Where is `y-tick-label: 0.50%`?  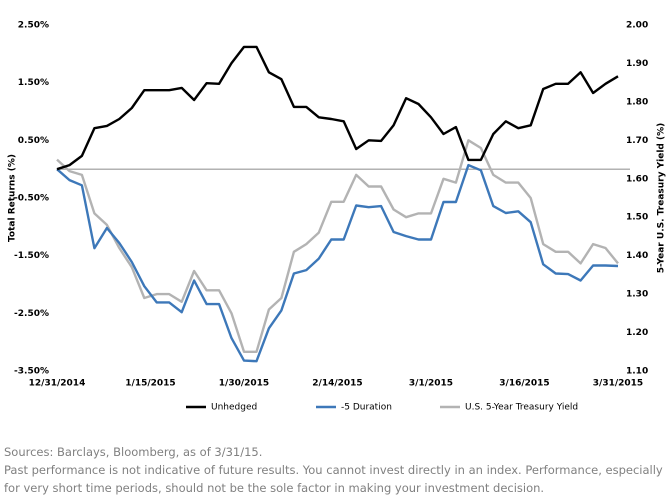 y-tick-label: 0.50% is located at coordinates (33, 141).